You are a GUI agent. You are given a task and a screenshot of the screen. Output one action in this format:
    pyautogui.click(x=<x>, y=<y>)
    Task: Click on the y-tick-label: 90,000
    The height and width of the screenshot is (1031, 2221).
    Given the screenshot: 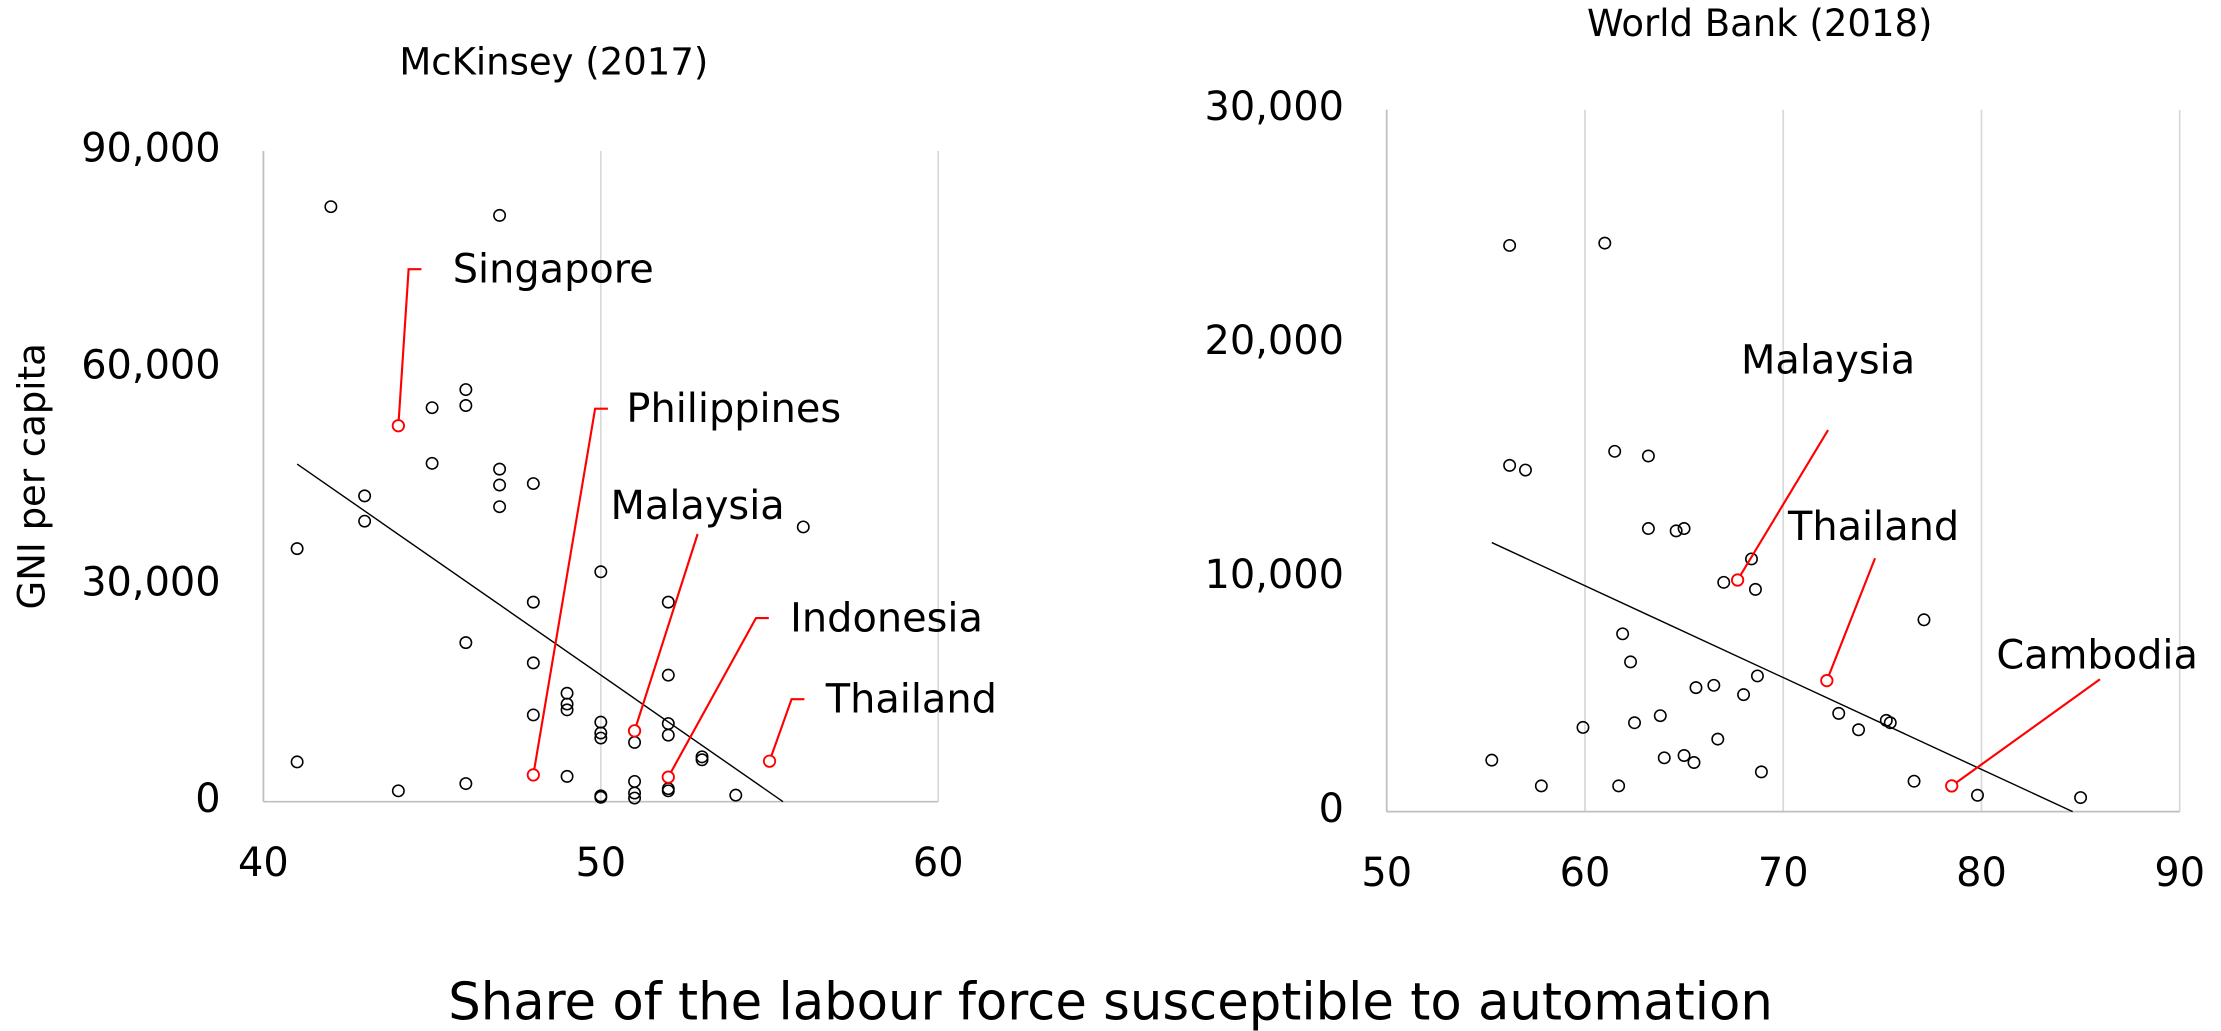 What is the action you would take?
    pyautogui.click(x=150, y=149)
    